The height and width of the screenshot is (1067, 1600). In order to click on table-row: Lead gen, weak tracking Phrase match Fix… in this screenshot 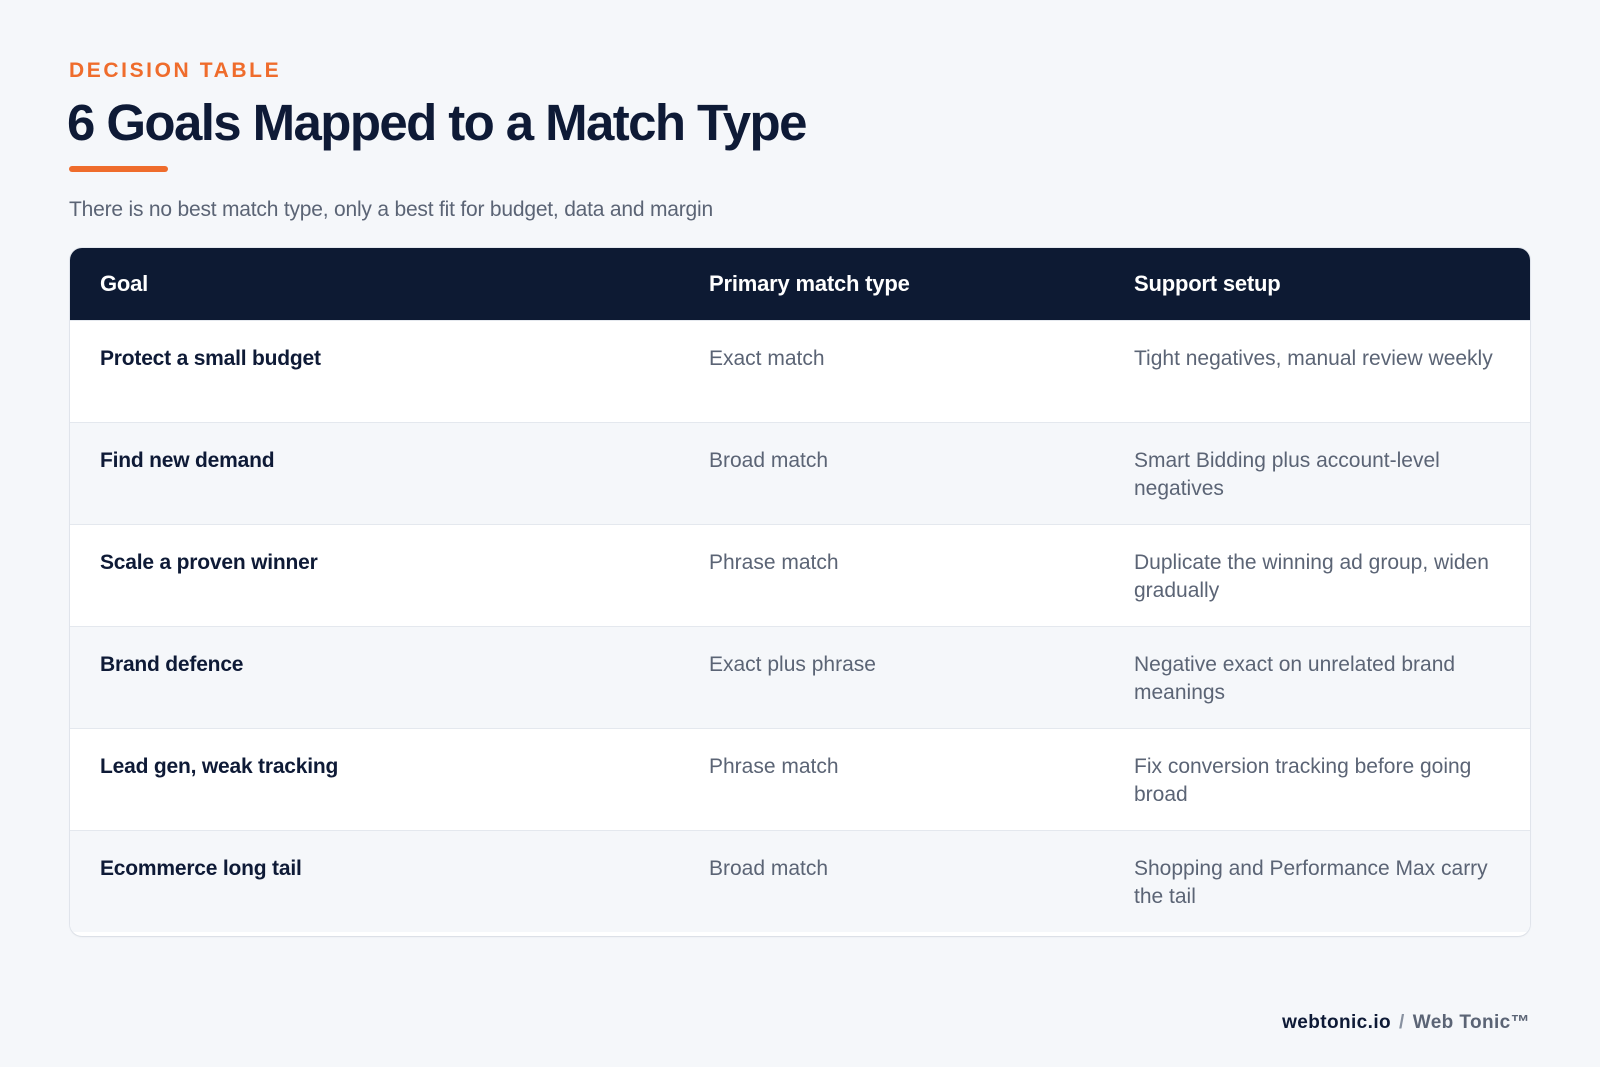, I will do `click(800, 779)`.